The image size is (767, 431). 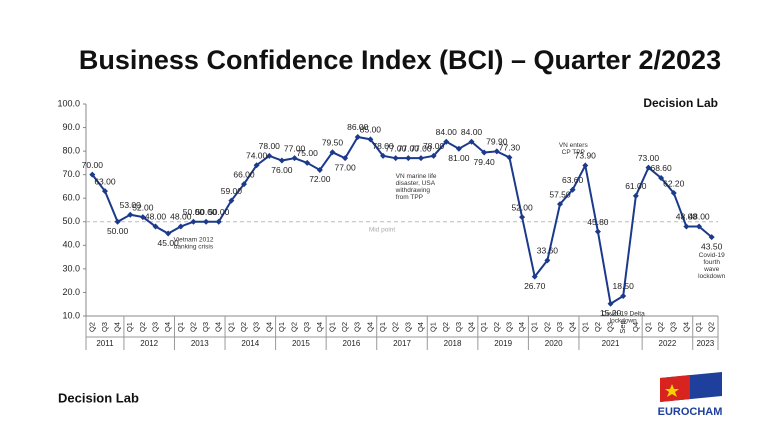 I want to click on data-label: 52.00, so click(x=143, y=207).